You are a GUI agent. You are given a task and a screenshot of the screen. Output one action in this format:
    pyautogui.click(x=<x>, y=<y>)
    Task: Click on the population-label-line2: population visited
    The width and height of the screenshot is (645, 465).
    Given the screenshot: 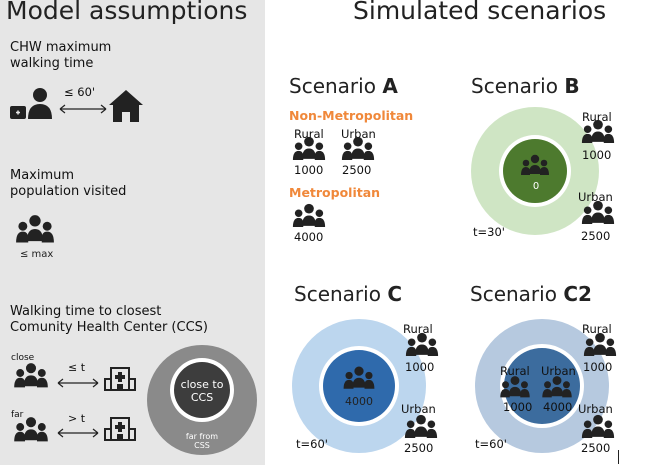 What is the action you would take?
    pyautogui.click(x=68, y=191)
    